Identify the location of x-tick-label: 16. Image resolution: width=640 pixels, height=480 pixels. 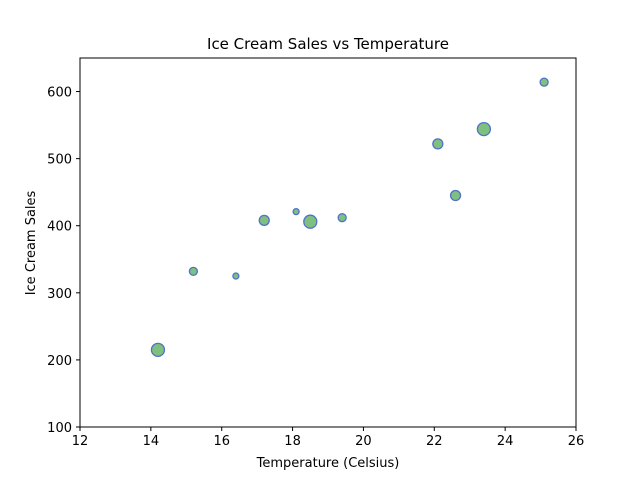
(221, 441).